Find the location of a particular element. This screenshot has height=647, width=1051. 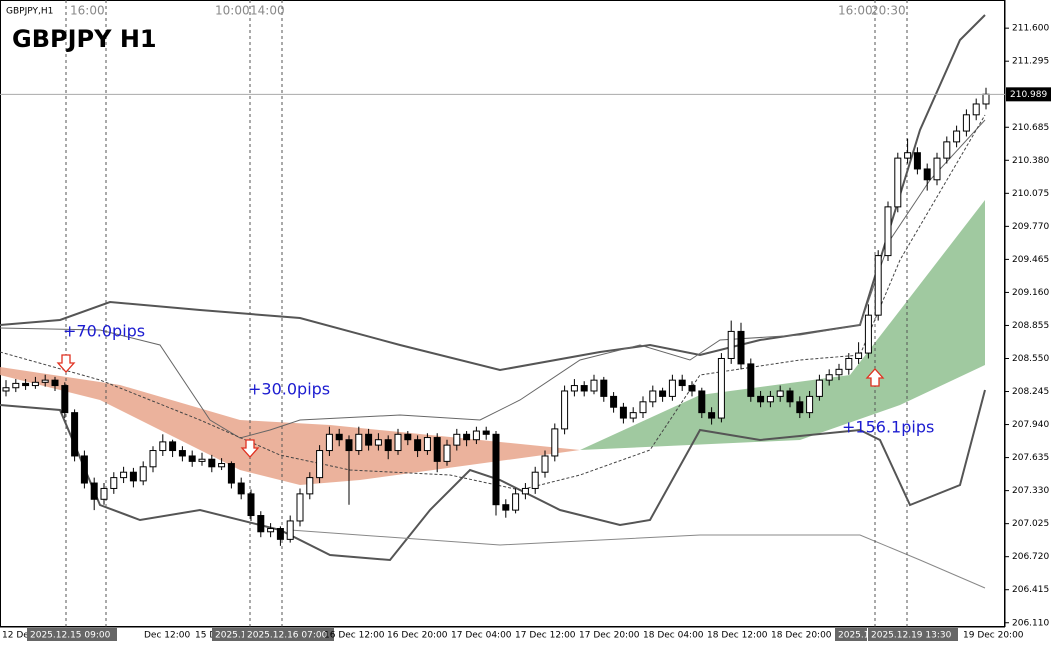

y-tick-label: 211.295 is located at coordinates (1030, 62).